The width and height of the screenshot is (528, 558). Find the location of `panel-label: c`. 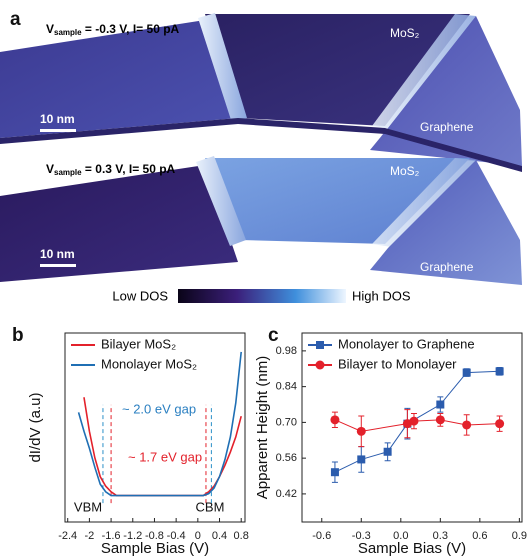

panel-label: c is located at coordinates (273, 335).